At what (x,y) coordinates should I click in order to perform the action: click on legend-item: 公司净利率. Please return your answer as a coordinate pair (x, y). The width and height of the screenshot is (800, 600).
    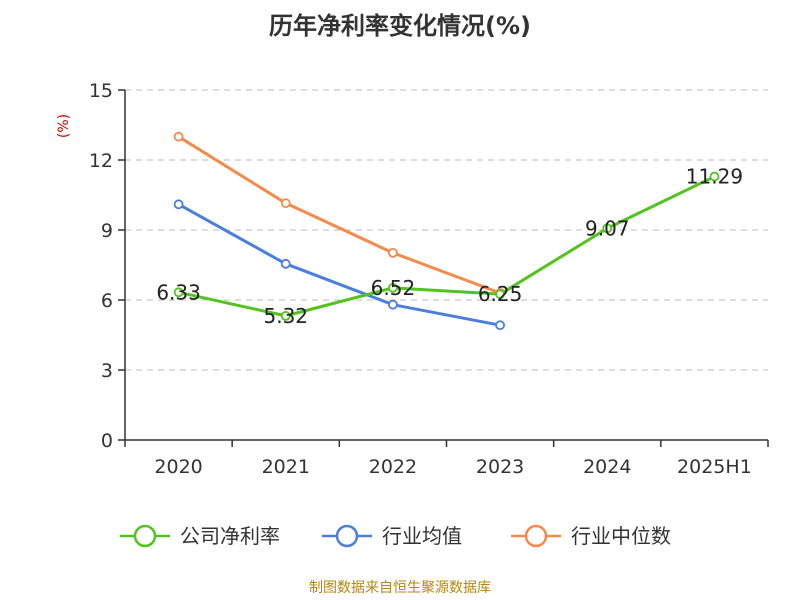
    Looking at the image, I should click on (200, 536).